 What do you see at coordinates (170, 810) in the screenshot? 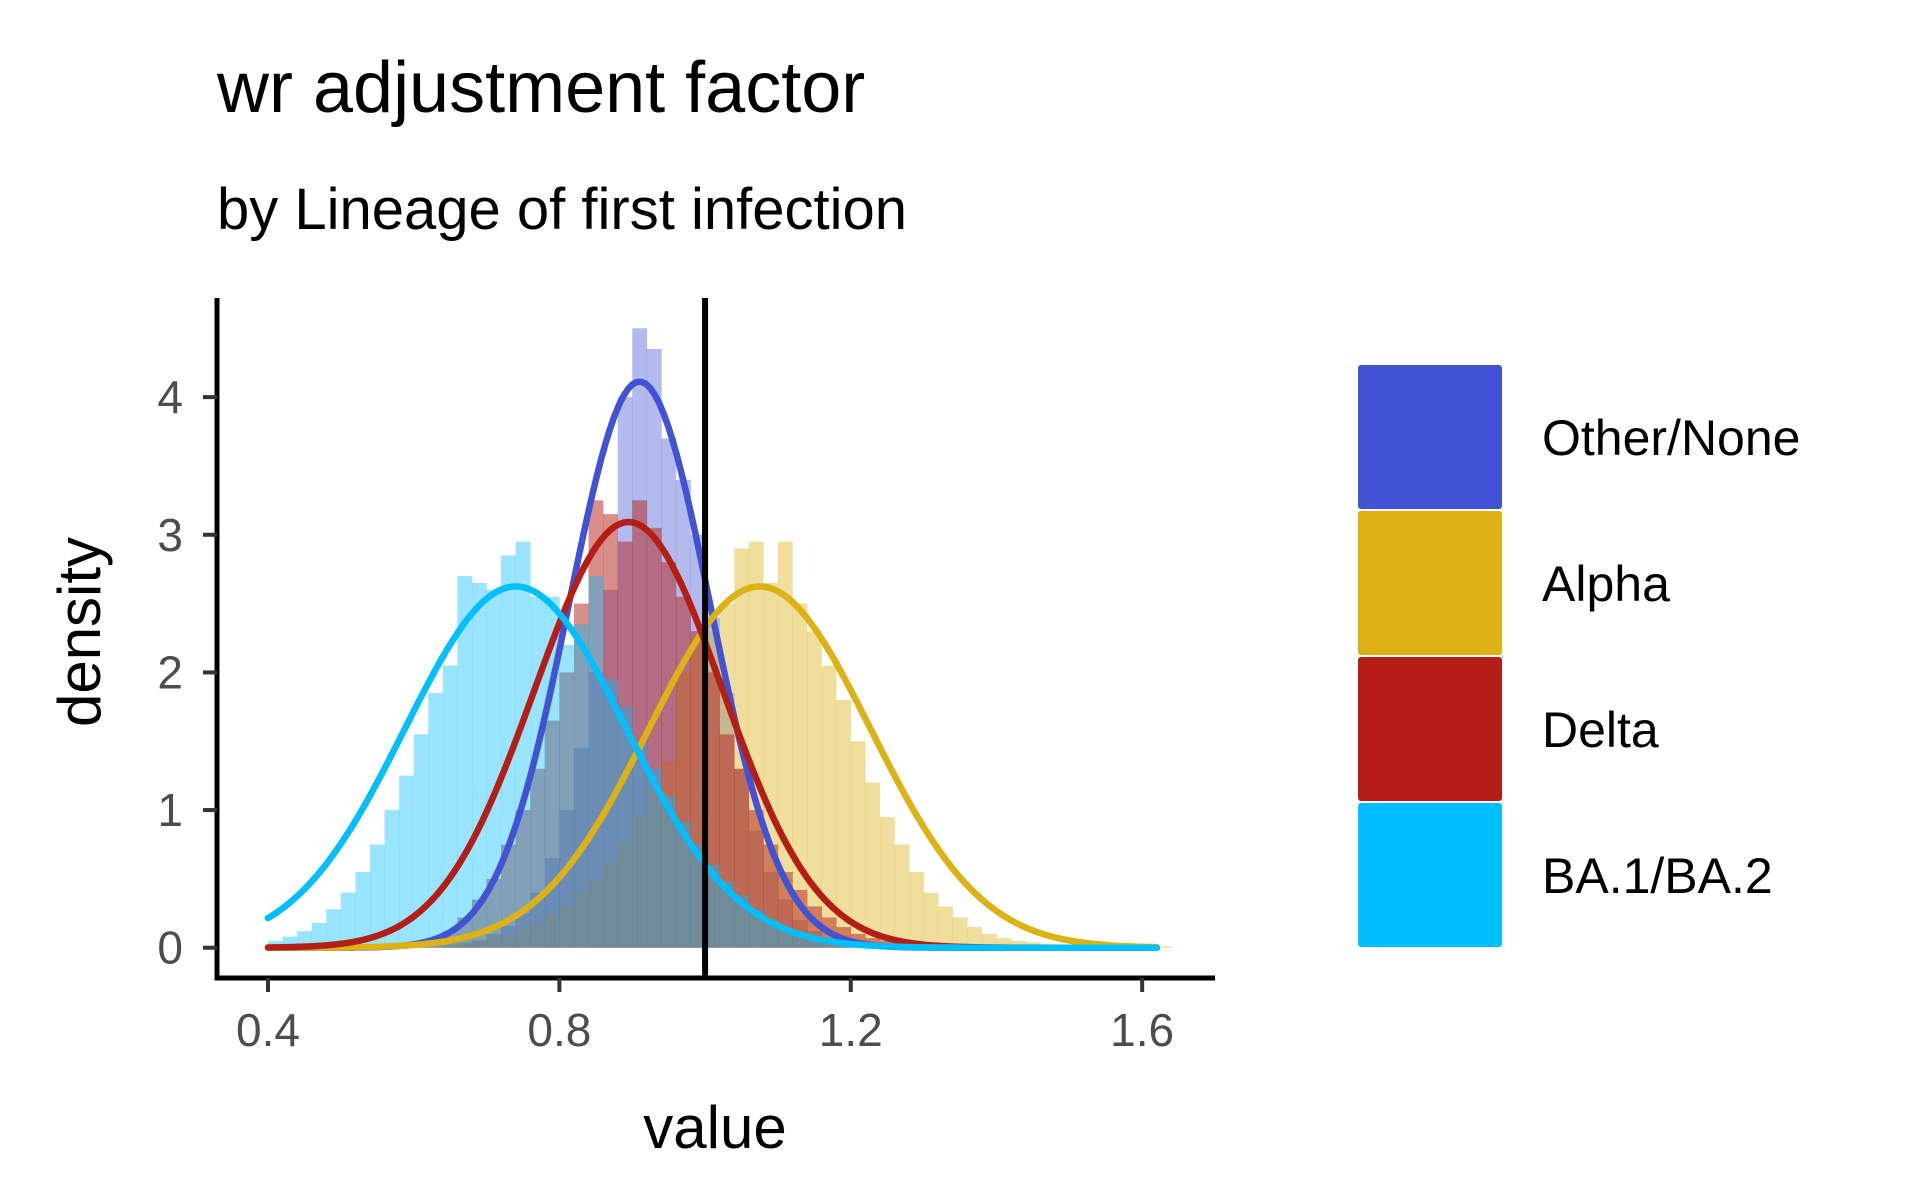
I see `y-tick-label: 1` at bounding box center [170, 810].